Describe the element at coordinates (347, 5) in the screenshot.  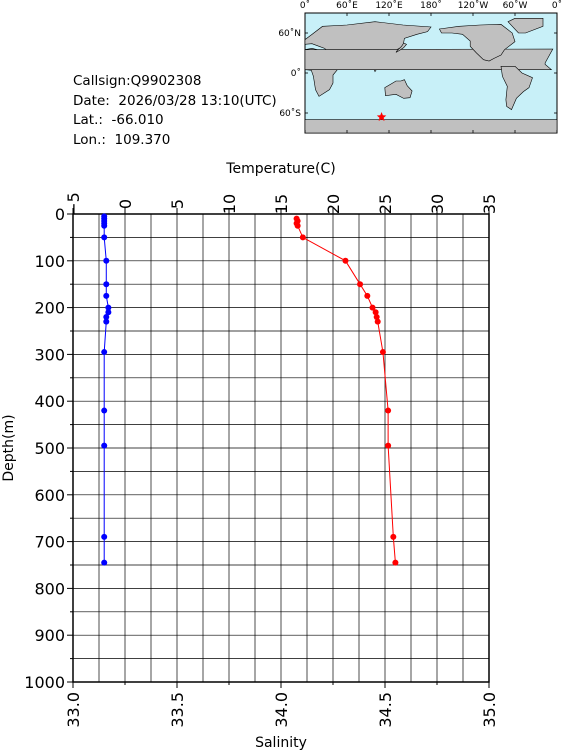
I see `map-lon-label: 60˚E` at that location.